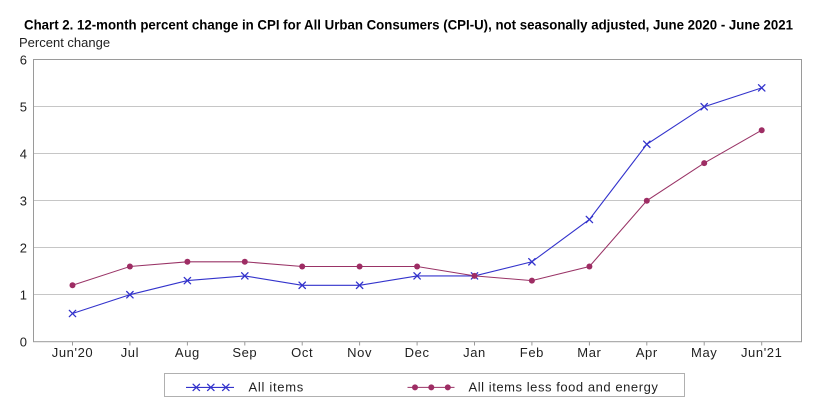 The width and height of the screenshot is (819, 420). I want to click on svg-text: 2, so click(23, 247).